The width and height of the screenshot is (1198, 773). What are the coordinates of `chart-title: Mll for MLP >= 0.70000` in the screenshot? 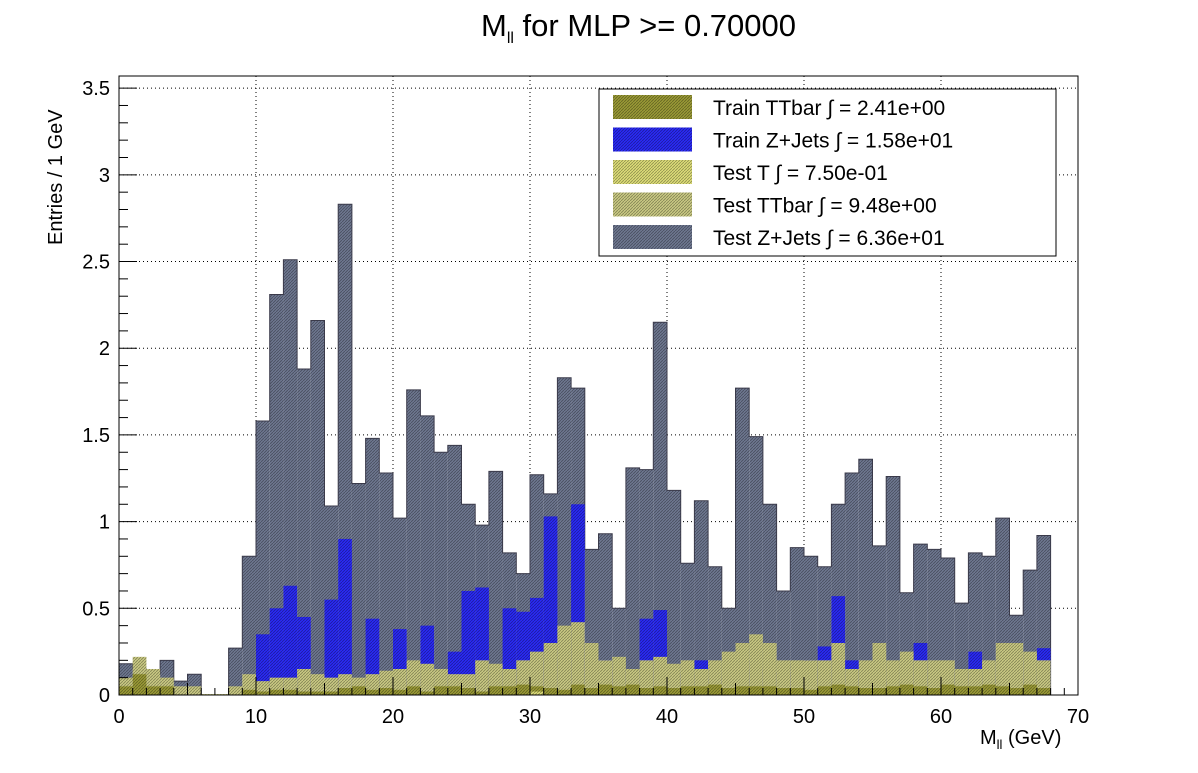 It's located at (638, 27).